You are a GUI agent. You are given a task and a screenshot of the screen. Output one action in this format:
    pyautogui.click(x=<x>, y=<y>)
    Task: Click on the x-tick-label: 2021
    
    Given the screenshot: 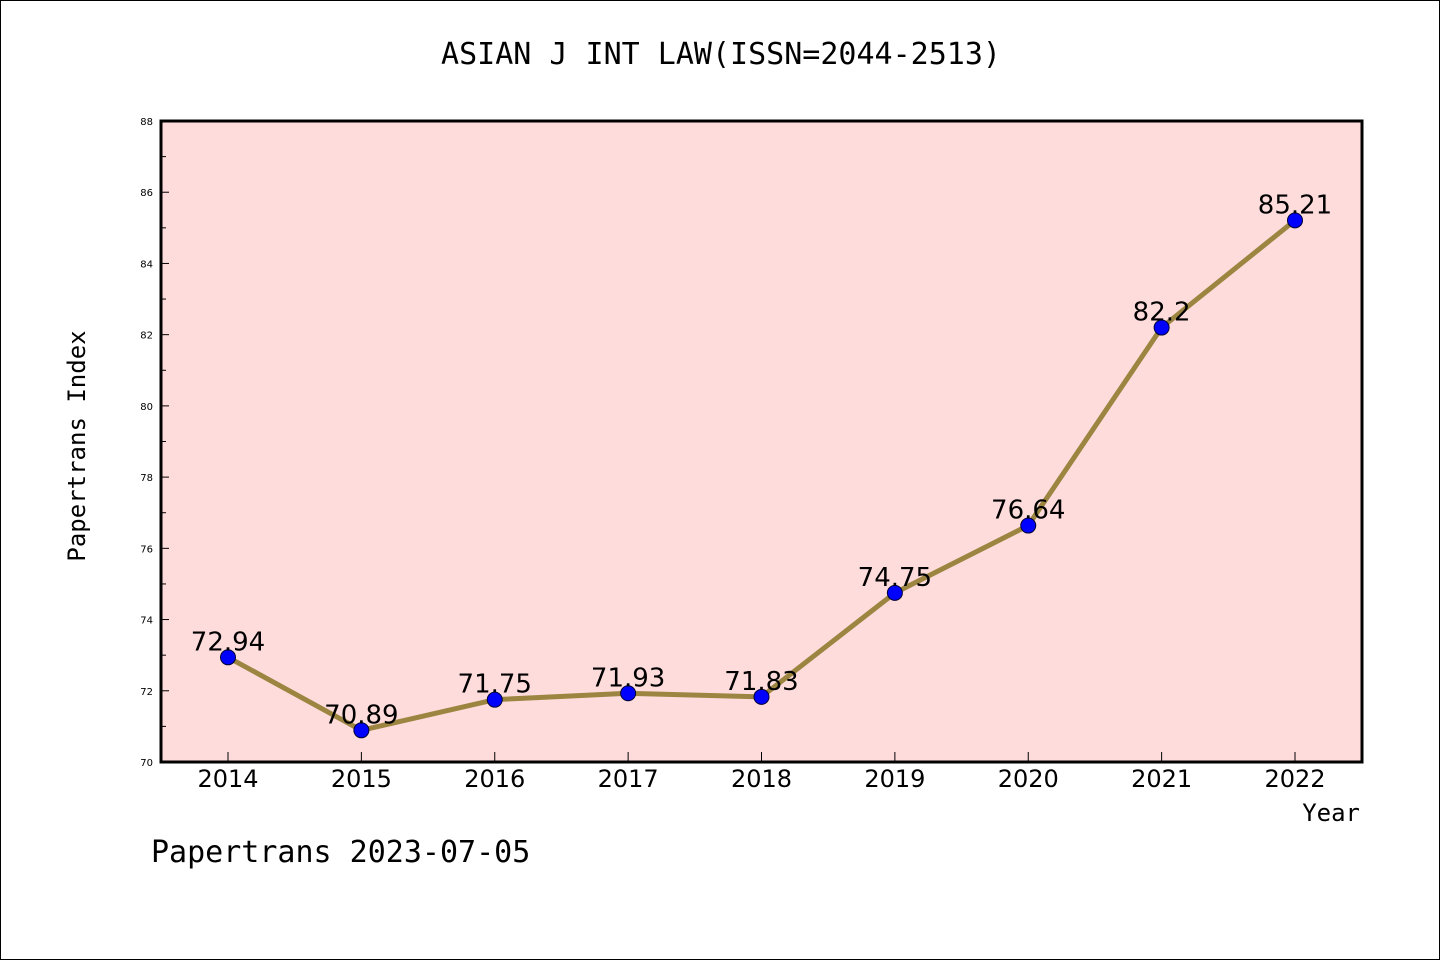 What is the action you would take?
    pyautogui.click(x=1161, y=779)
    